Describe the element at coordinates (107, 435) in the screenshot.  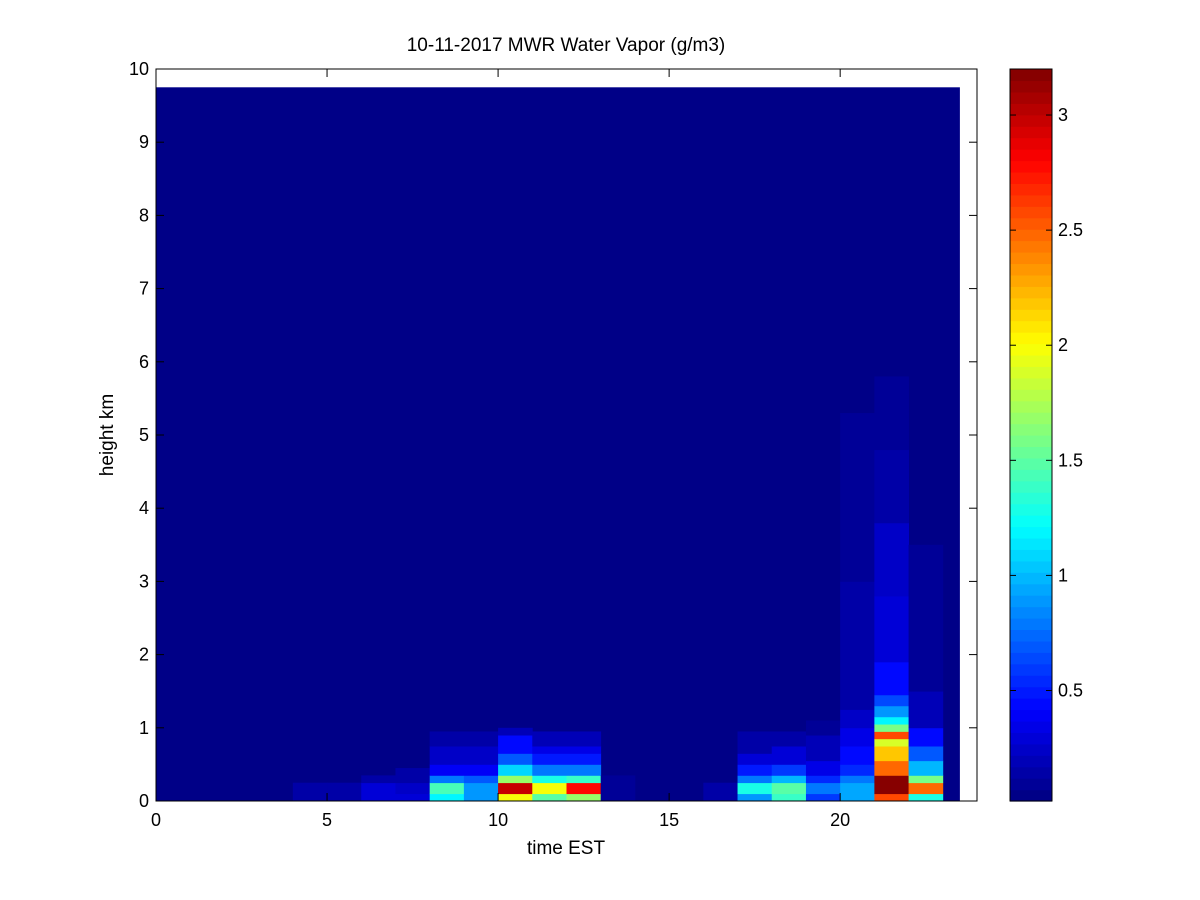
I see `y-axis-label: height km` at that location.